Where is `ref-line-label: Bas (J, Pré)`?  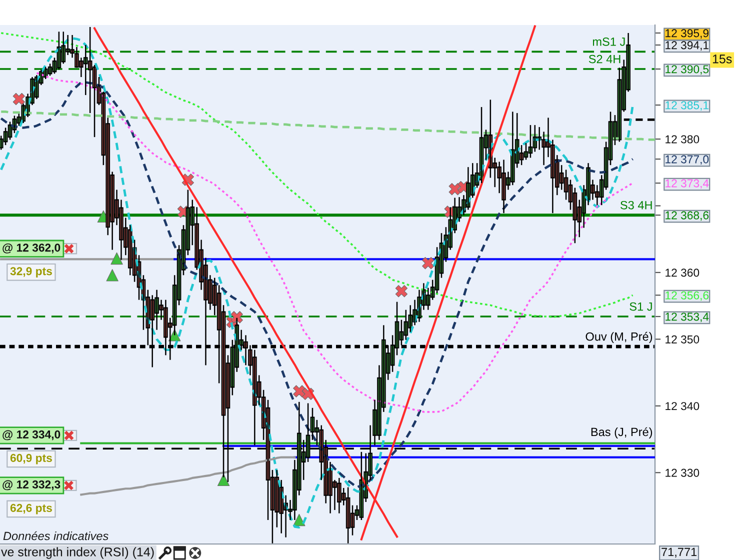 ref-line-label: Bas (J, Pré) is located at coordinates (621, 432).